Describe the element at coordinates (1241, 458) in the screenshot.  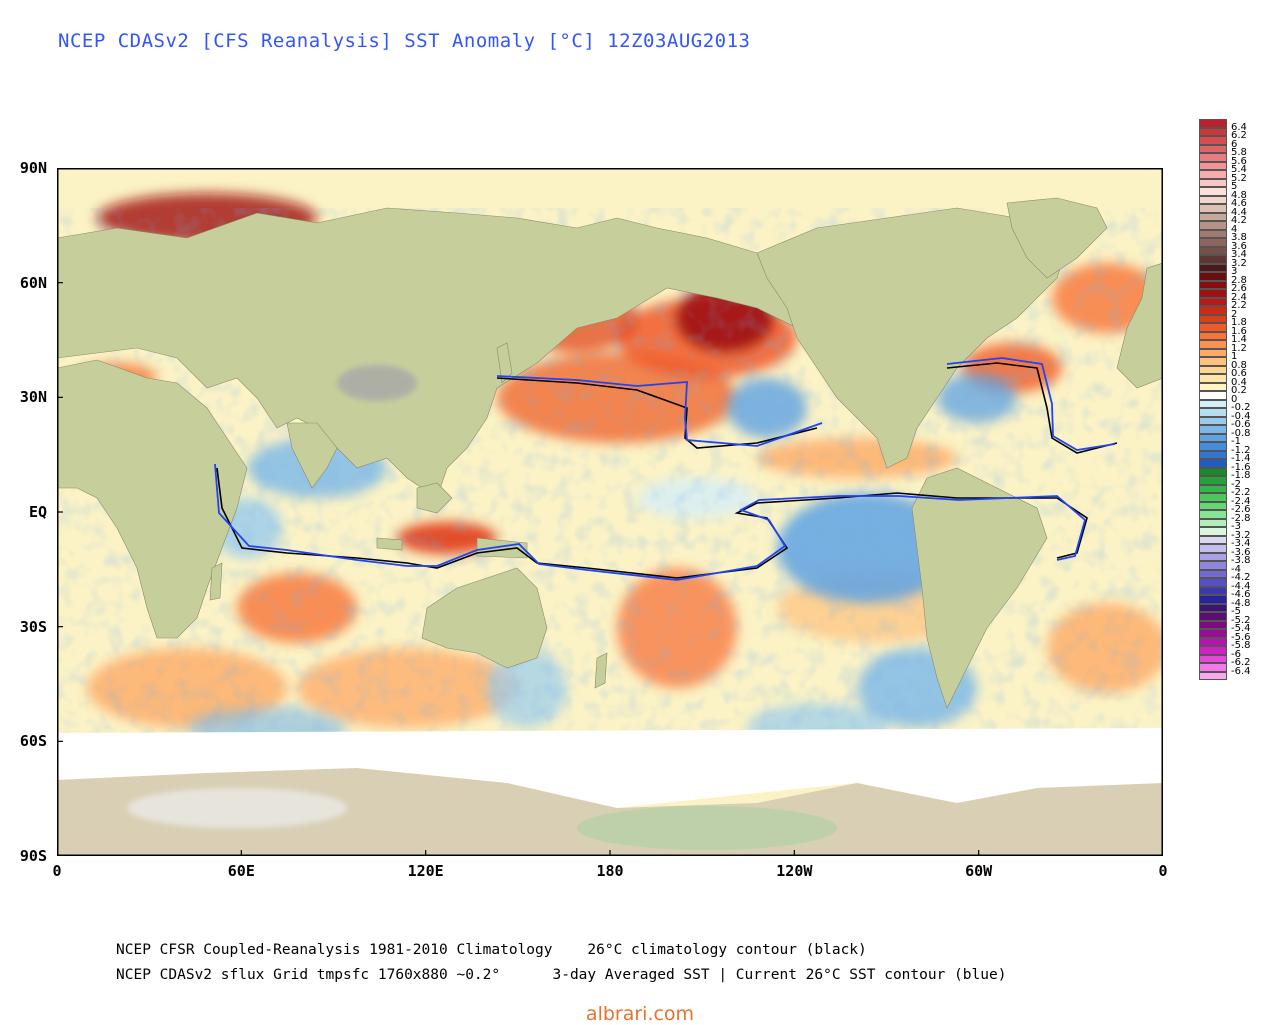
I see `colorbar-label: -1.4` at that location.